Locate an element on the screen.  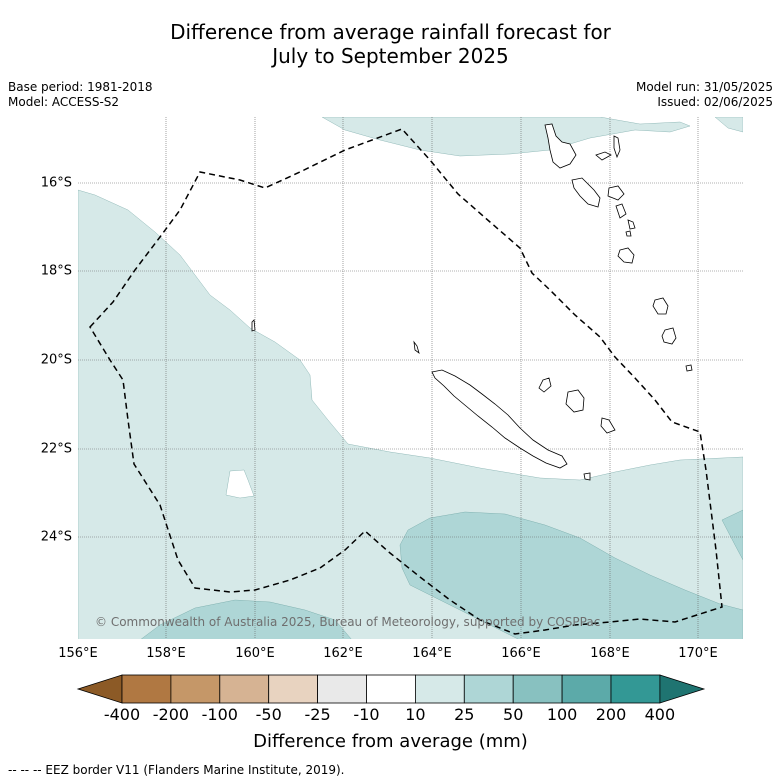
lat-label-22s: 22°S is located at coordinates (56, 449).